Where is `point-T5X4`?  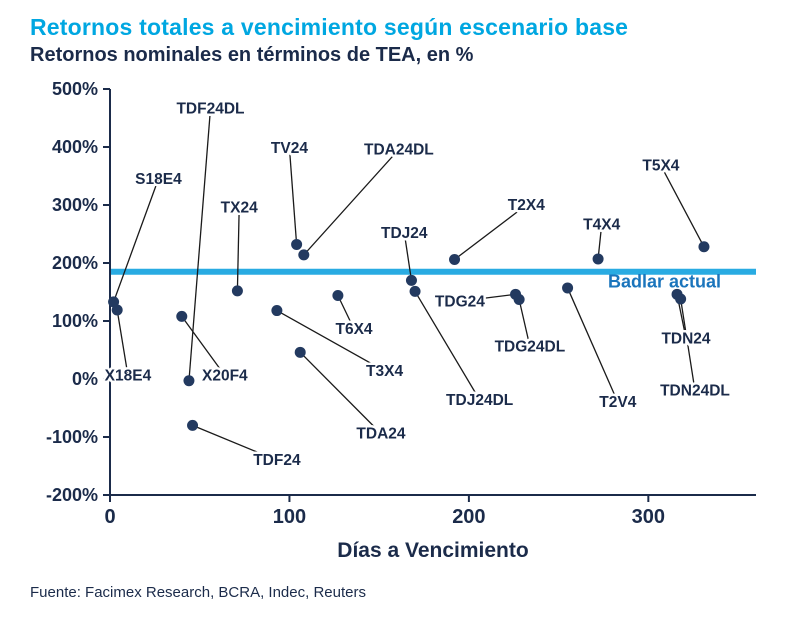
point-T5X4 is located at coordinates (704, 247).